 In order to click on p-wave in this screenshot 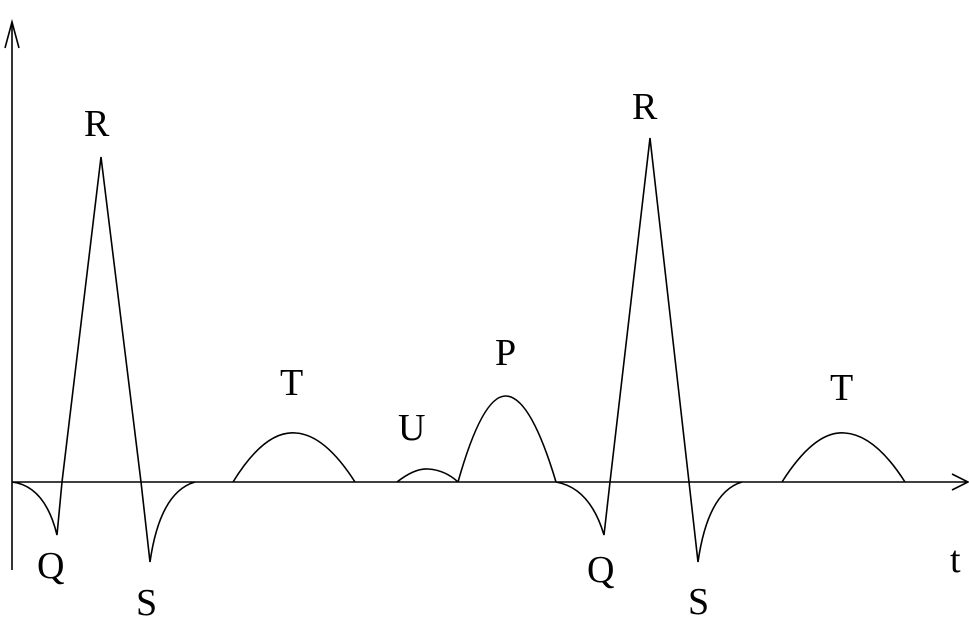, I will do `click(507, 439)`.